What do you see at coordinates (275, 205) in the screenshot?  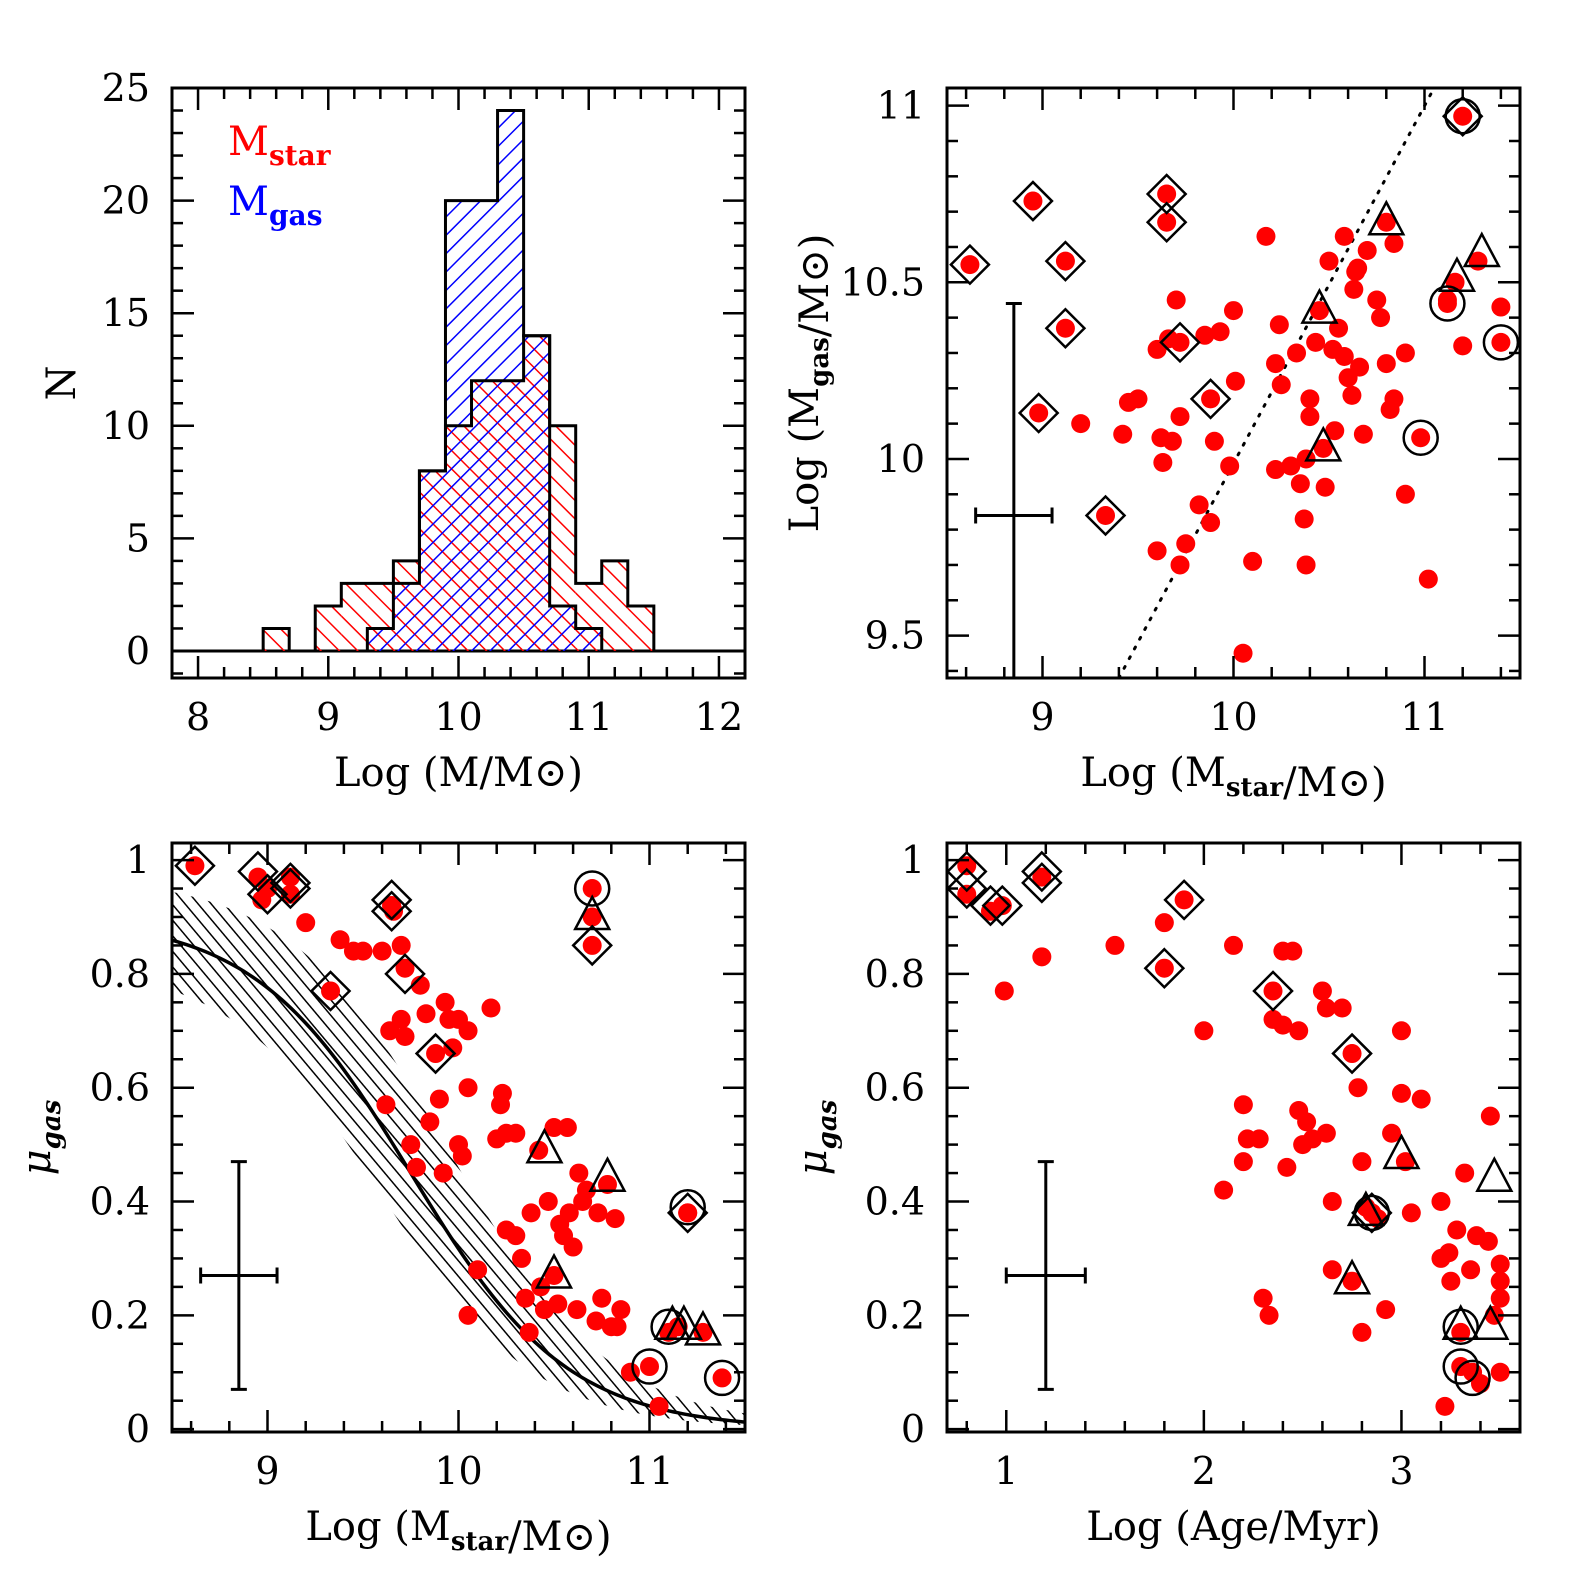 I see `legend-gas: Mgas` at bounding box center [275, 205].